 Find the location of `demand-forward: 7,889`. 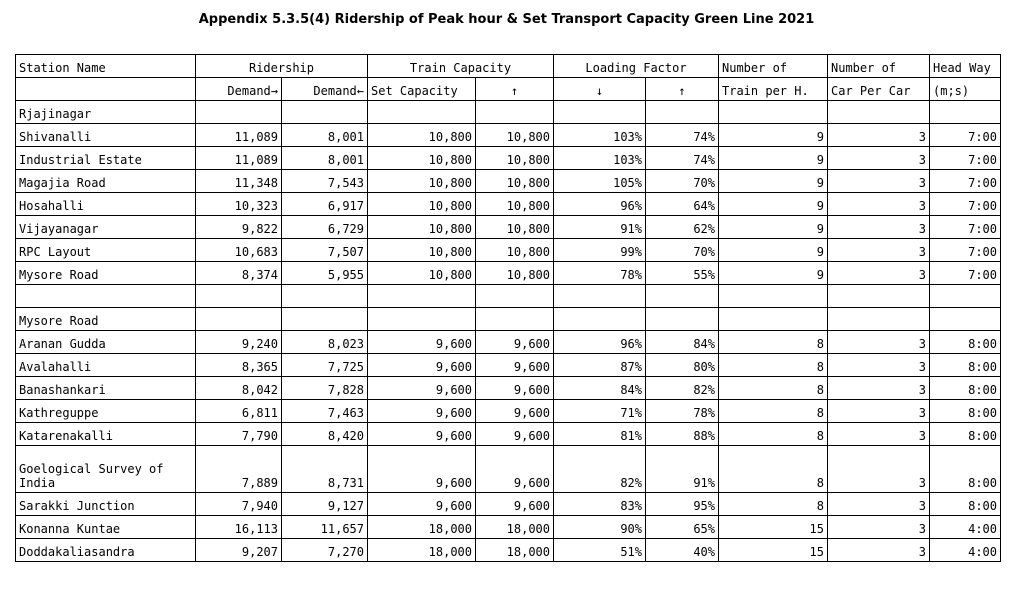

demand-forward: 7,889 is located at coordinates (238, 469).